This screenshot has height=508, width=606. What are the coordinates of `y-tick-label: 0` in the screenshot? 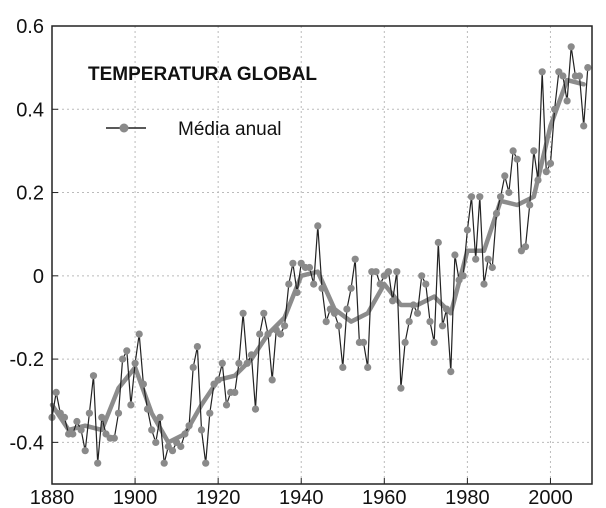 It's located at (38, 277).